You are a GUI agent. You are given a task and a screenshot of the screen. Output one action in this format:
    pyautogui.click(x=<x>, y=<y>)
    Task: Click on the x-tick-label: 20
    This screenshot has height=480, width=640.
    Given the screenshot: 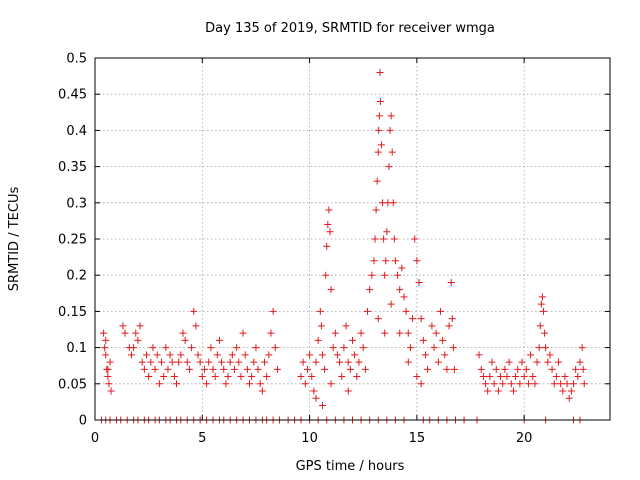 What is the action you would take?
    pyautogui.click(x=524, y=438)
    